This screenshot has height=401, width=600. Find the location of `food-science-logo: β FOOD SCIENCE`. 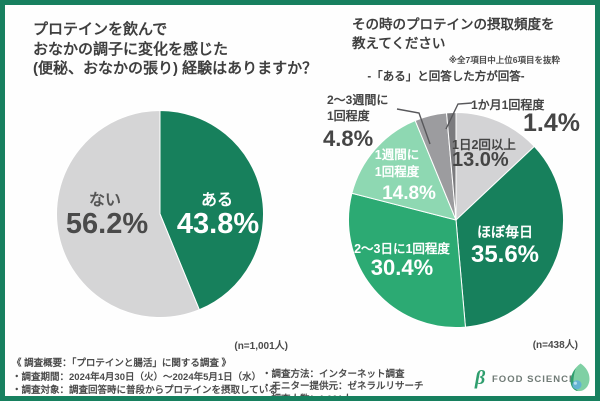

food-science-logo: β FOOD SCIENCE is located at coordinates (532, 379).